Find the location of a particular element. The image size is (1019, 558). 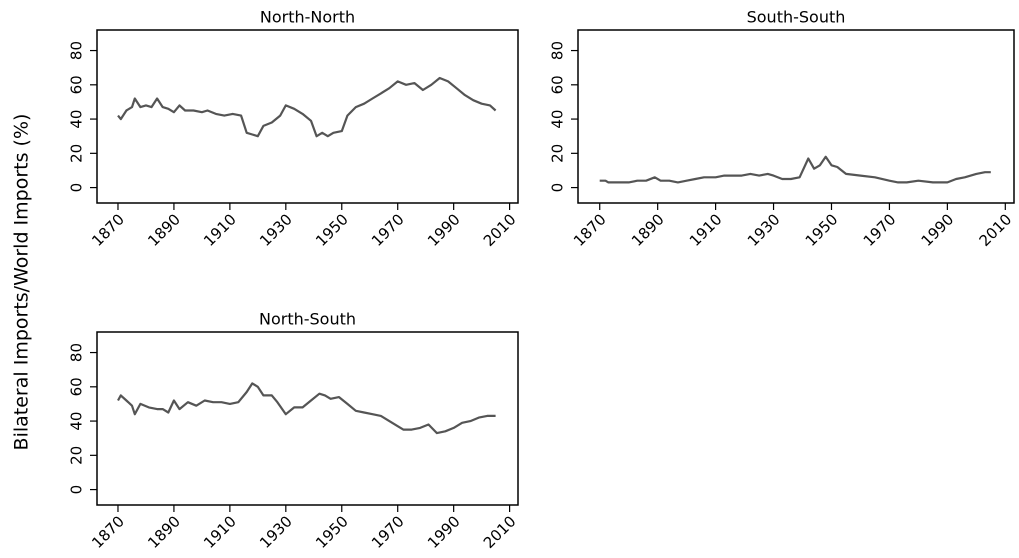

panel-title: North-South is located at coordinates (307, 319).